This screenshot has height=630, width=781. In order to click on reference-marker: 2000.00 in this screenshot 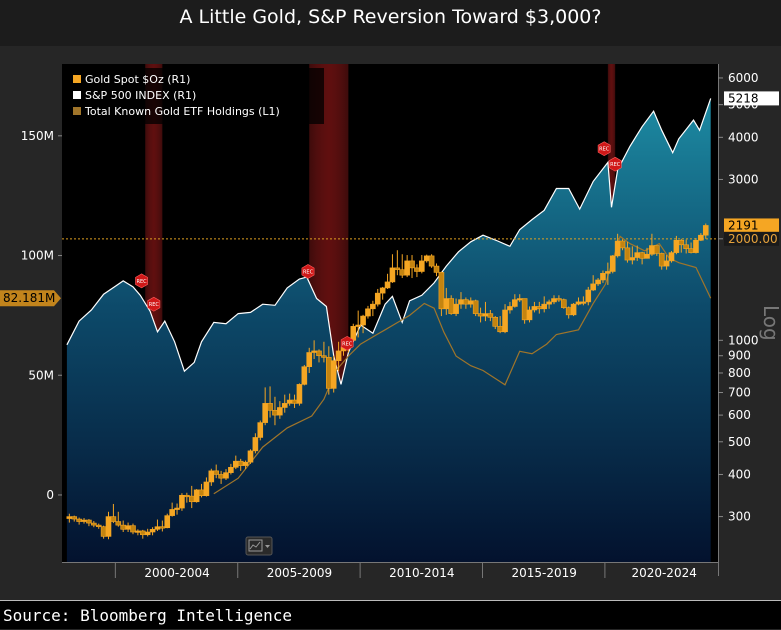, I will do `click(751, 238)`.